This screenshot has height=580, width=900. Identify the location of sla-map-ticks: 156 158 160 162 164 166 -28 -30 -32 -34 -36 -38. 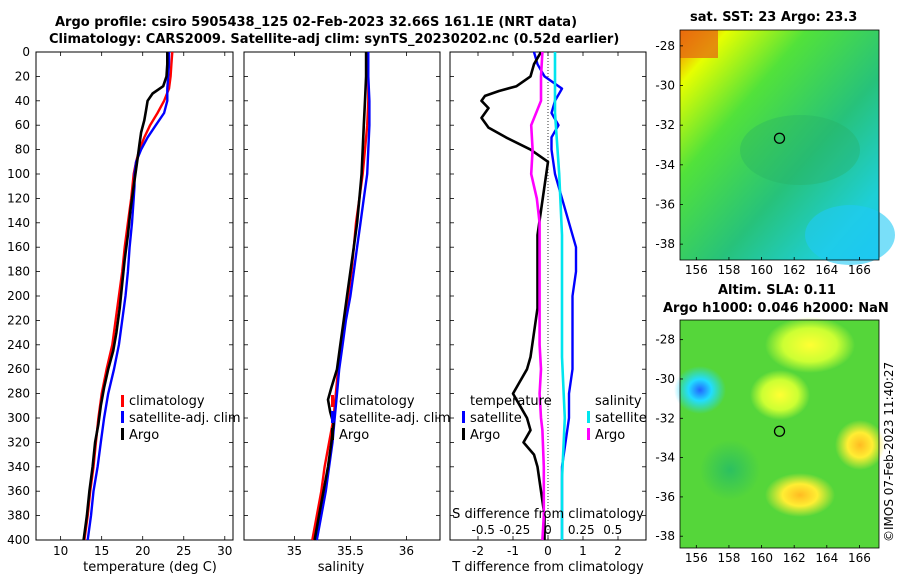
(762, 449).